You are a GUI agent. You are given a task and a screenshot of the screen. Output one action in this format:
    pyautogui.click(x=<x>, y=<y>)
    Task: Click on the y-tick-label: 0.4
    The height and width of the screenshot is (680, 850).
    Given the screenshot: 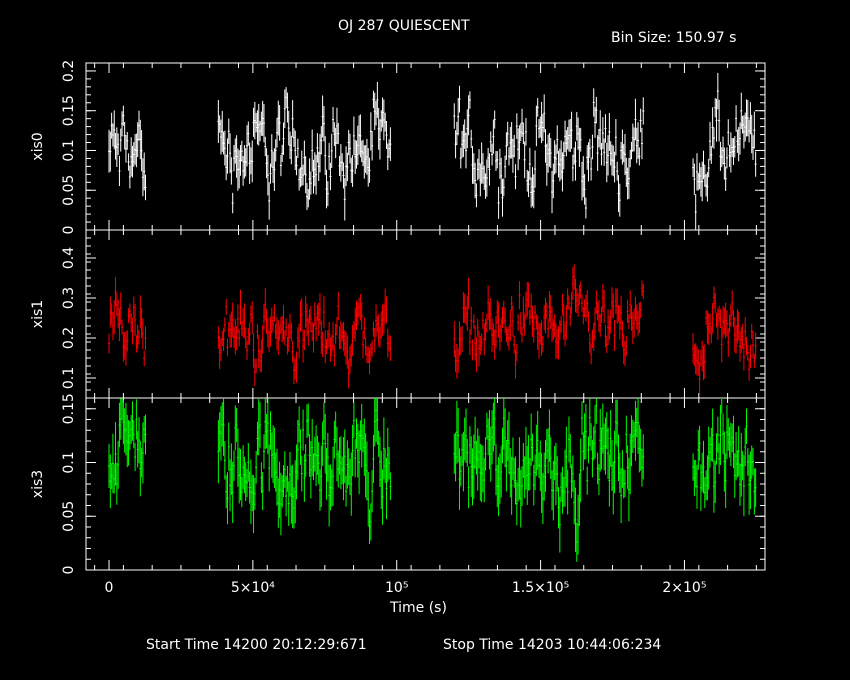 What is the action you would take?
    pyautogui.click(x=69, y=258)
    